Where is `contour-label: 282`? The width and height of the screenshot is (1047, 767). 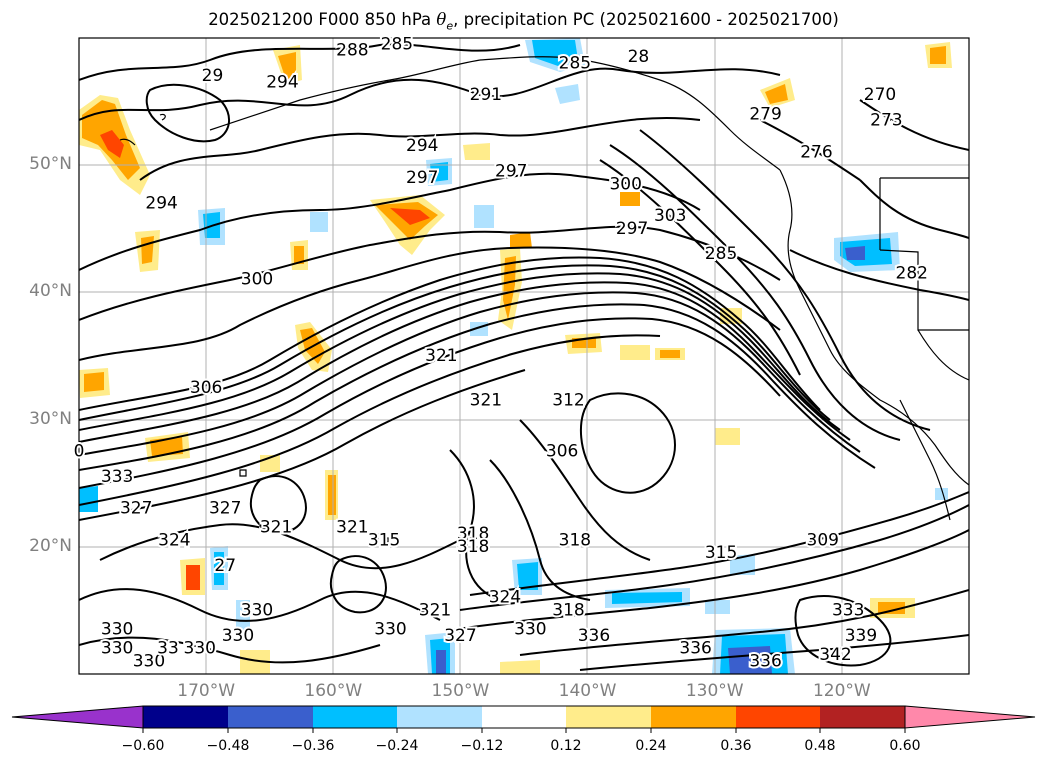
contour-label: 282 is located at coordinates (912, 273).